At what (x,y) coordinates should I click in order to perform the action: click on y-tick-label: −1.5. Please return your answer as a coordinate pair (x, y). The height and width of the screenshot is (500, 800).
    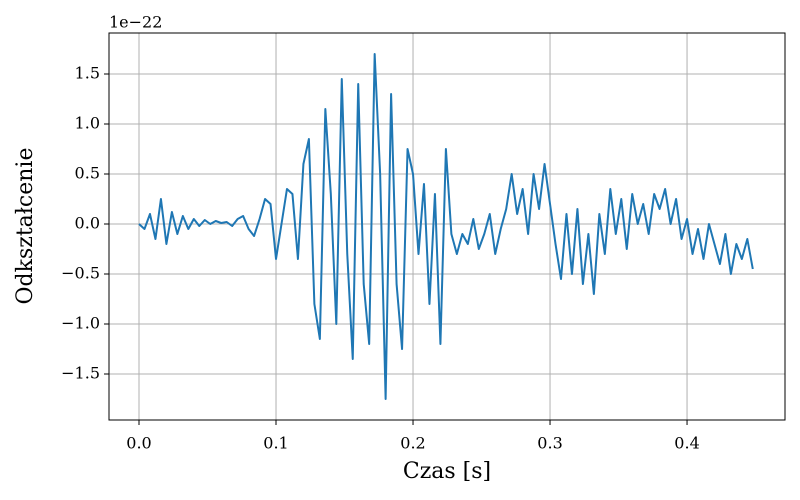
    Looking at the image, I should click on (80, 373).